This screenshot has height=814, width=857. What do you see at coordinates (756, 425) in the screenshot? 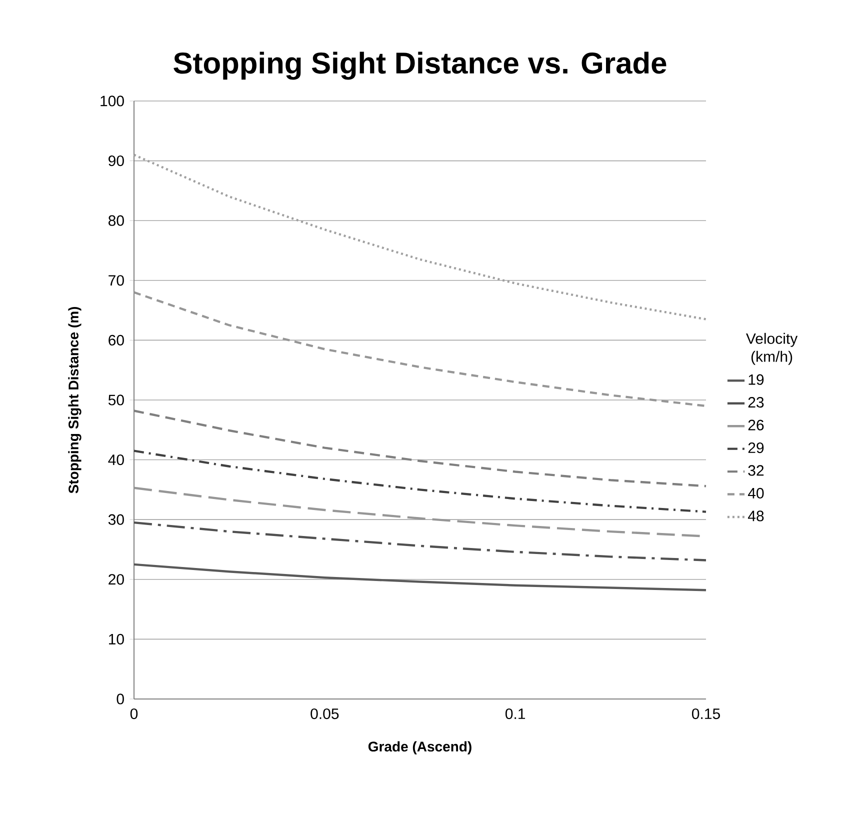
I see `legend-label: 26` at bounding box center [756, 425].